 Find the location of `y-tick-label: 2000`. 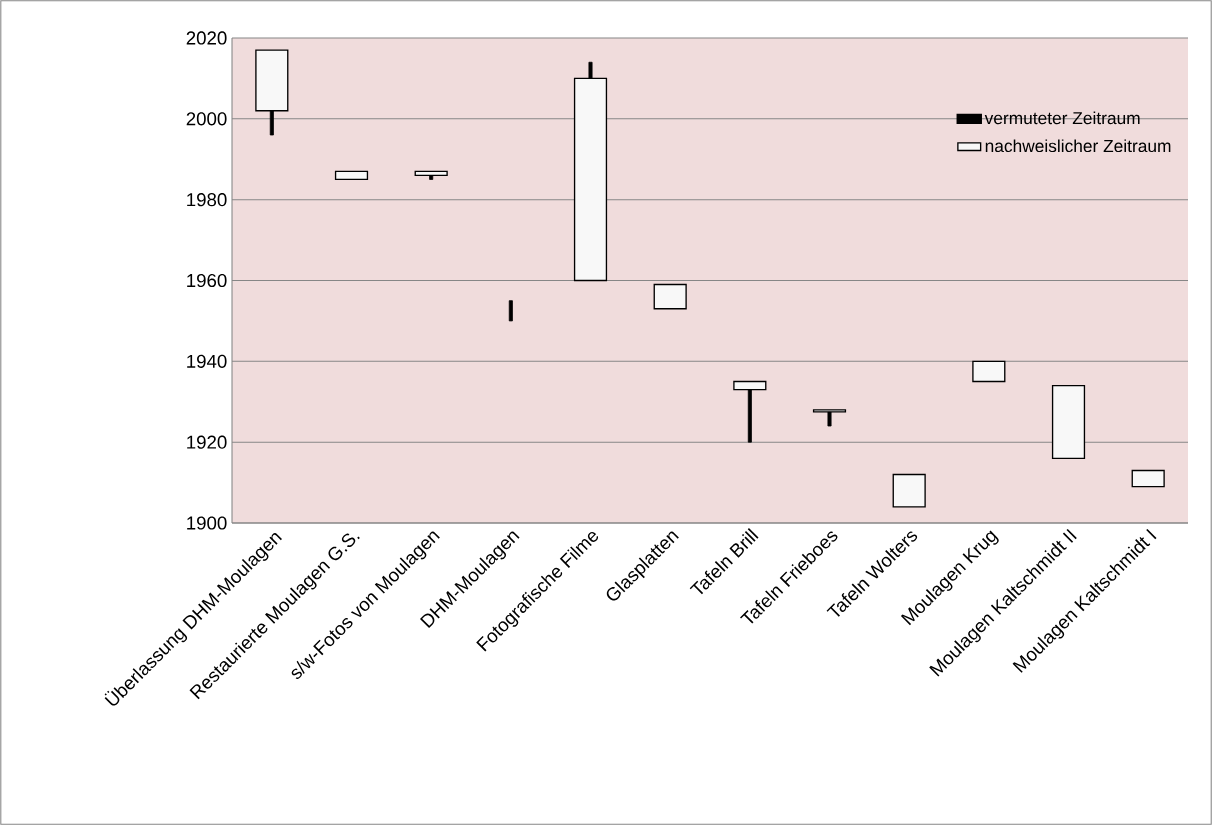

y-tick-label: 2000 is located at coordinates (206, 119).